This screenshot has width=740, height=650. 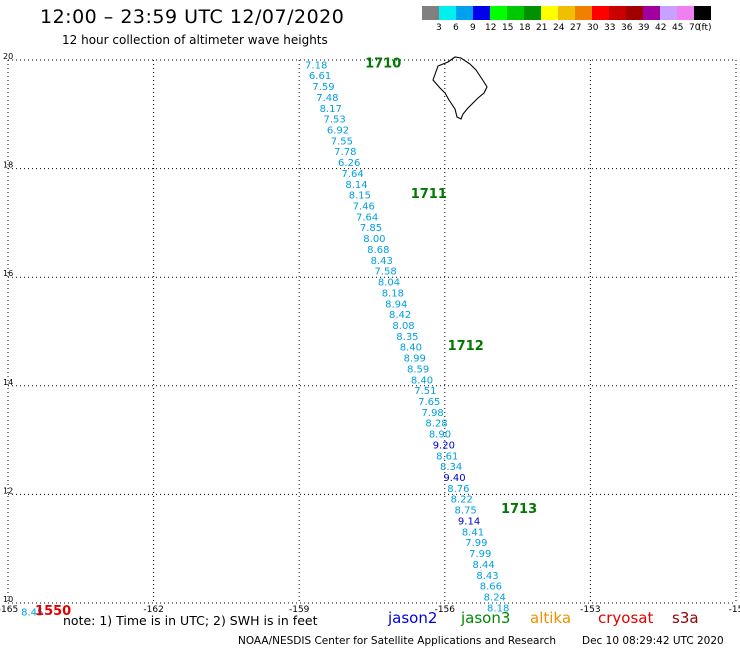 I want to click on x-tick-label: -165, so click(x=9, y=610).